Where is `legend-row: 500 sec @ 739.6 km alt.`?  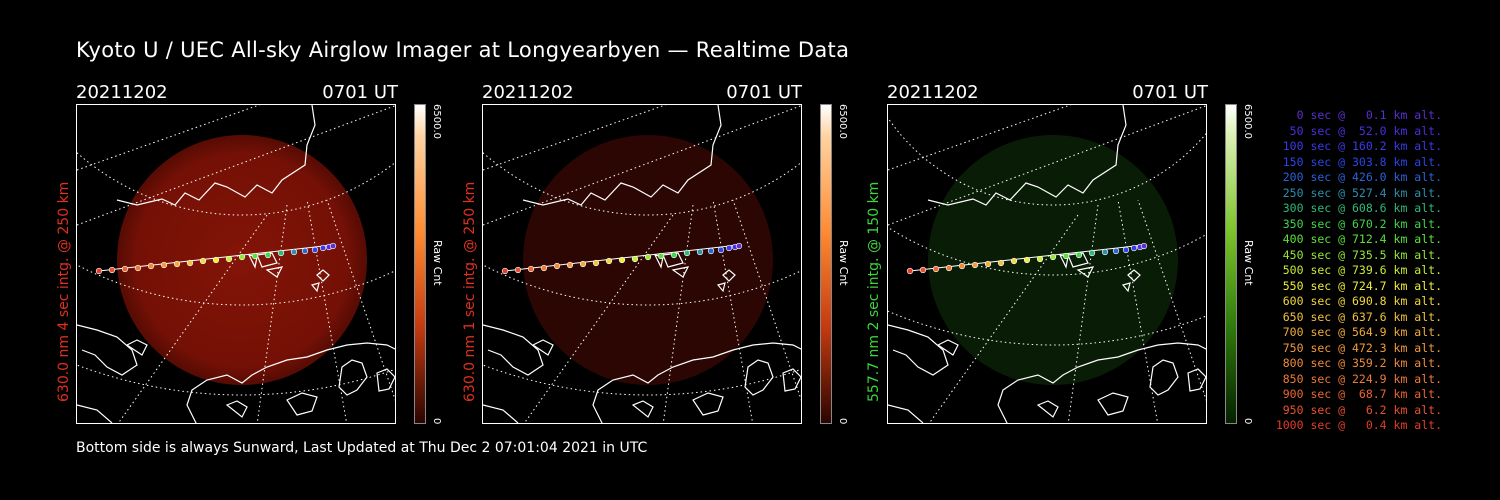
legend-row: 500 sec @ 739.6 km alt. is located at coordinates (1362, 270).